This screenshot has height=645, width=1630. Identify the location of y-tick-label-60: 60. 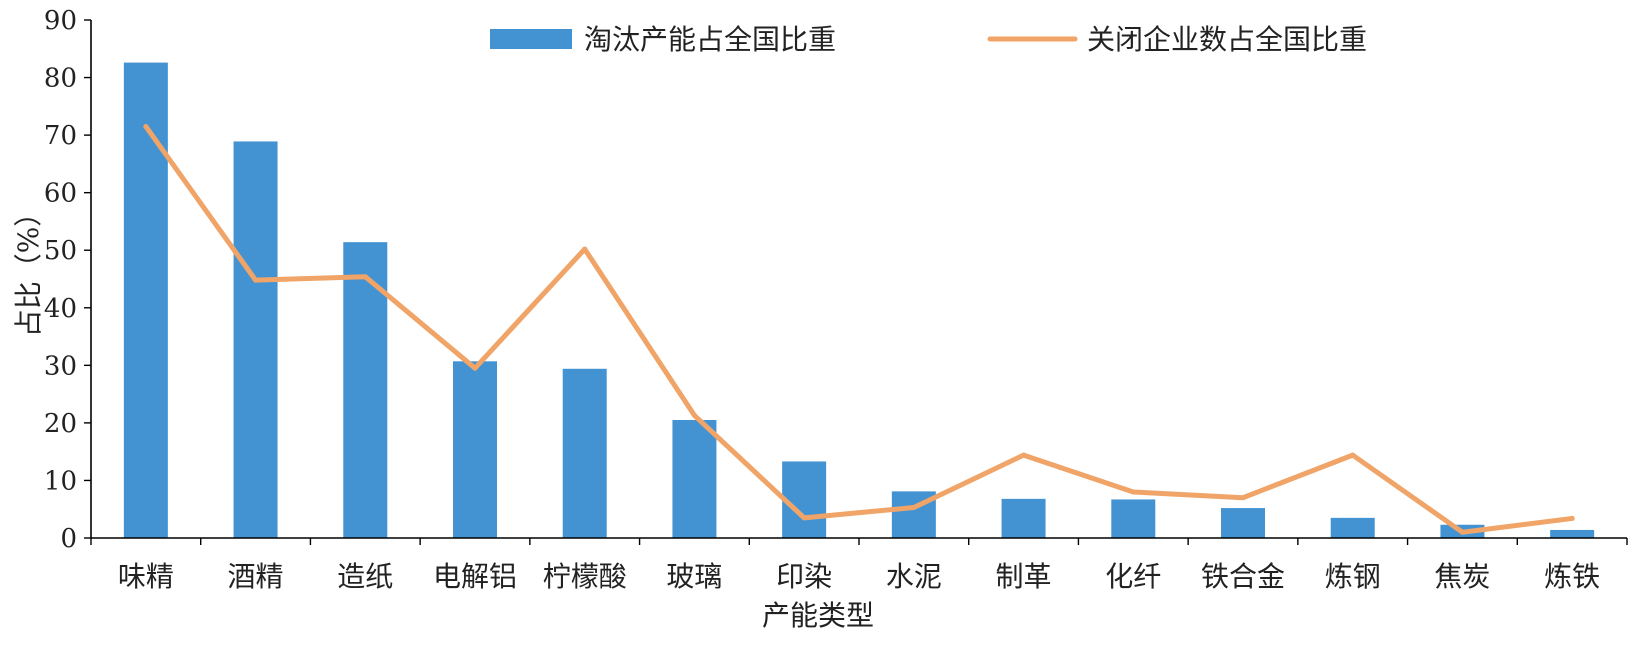
(60, 194).